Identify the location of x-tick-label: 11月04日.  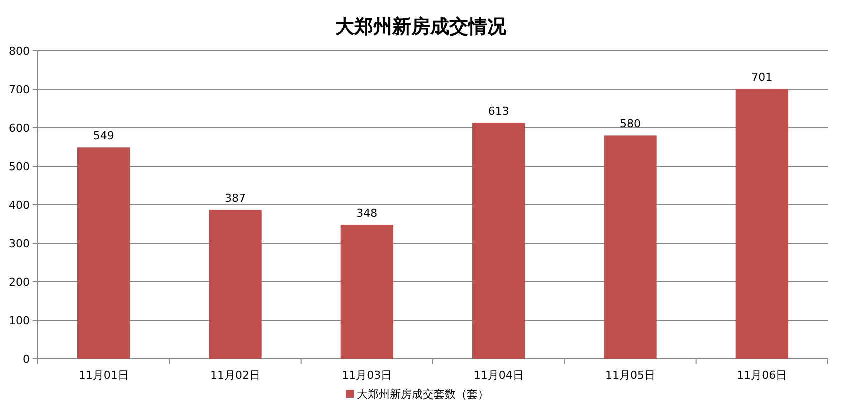
(499, 375).